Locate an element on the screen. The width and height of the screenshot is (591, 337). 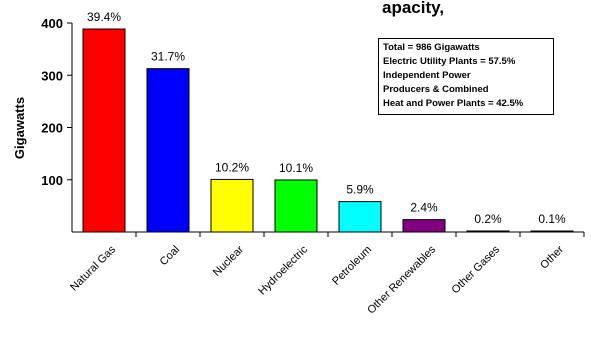
bar-natural-gas is located at coordinates (104, 130).